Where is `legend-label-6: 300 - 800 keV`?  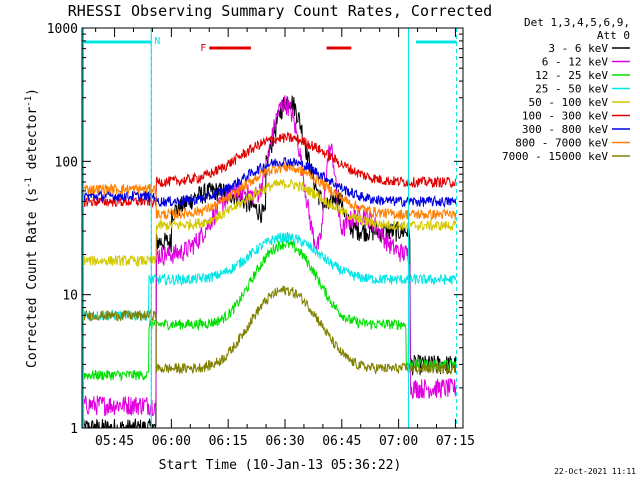
legend-label-6: 300 - 800 keV is located at coordinates (565, 129).